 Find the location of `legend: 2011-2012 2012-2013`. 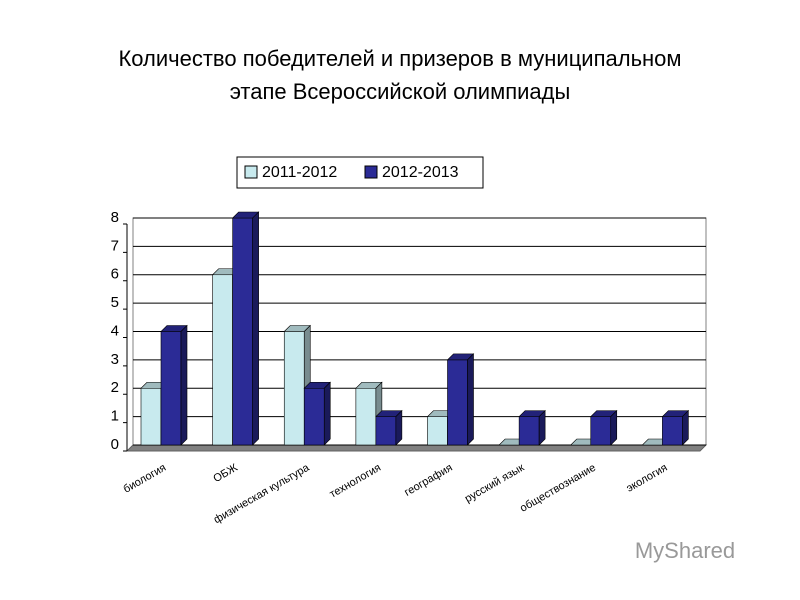

legend: 2011-2012 2012-2013 is located at coordinates (360, 172).